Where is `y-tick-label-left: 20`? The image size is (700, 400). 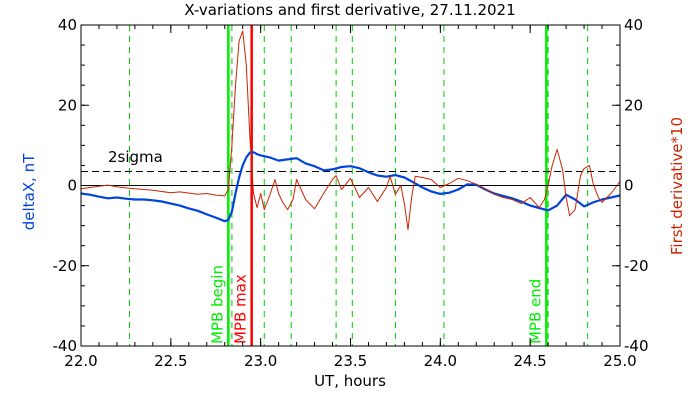
y-tick-label-left: 20 is located at coordinates (67, 105).